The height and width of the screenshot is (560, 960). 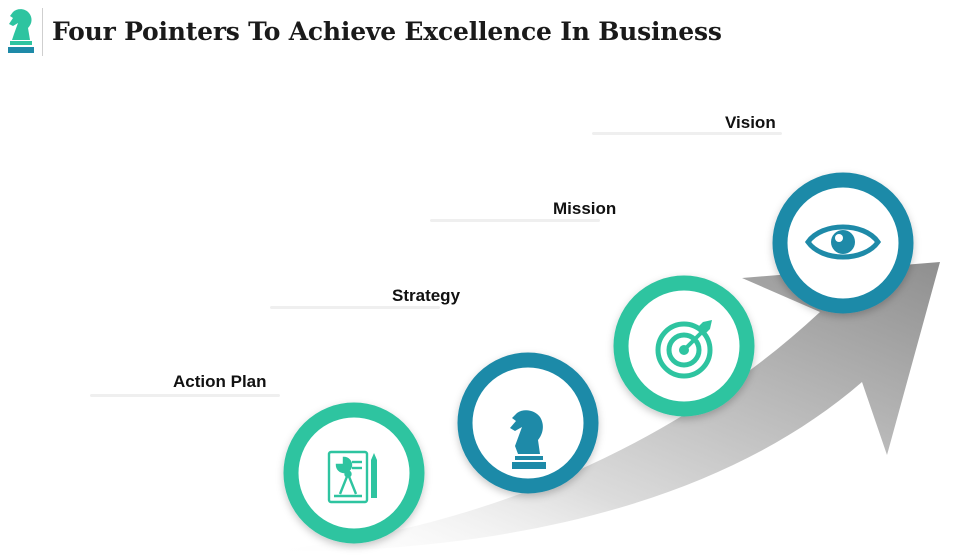 What do you see at coordinates (528, 439) in the screenshot?
I see `chess-knight-icon` at bounding box center [528, 439].